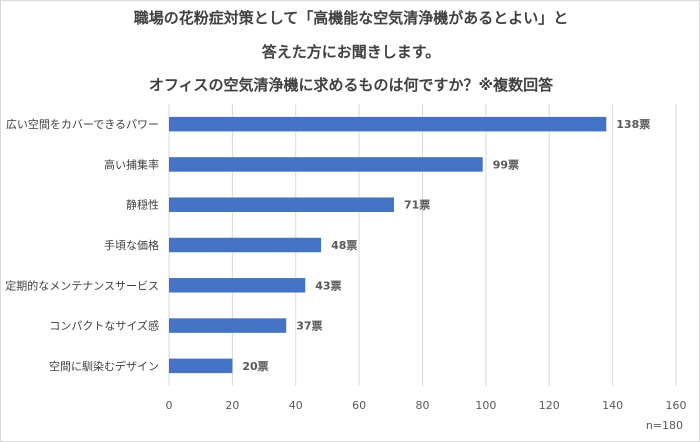  What do you see at coordinates (104, 366) in the screenshot?
I see `category-label: 空間に馴染むデザイン` at bounding box center [104, 366].